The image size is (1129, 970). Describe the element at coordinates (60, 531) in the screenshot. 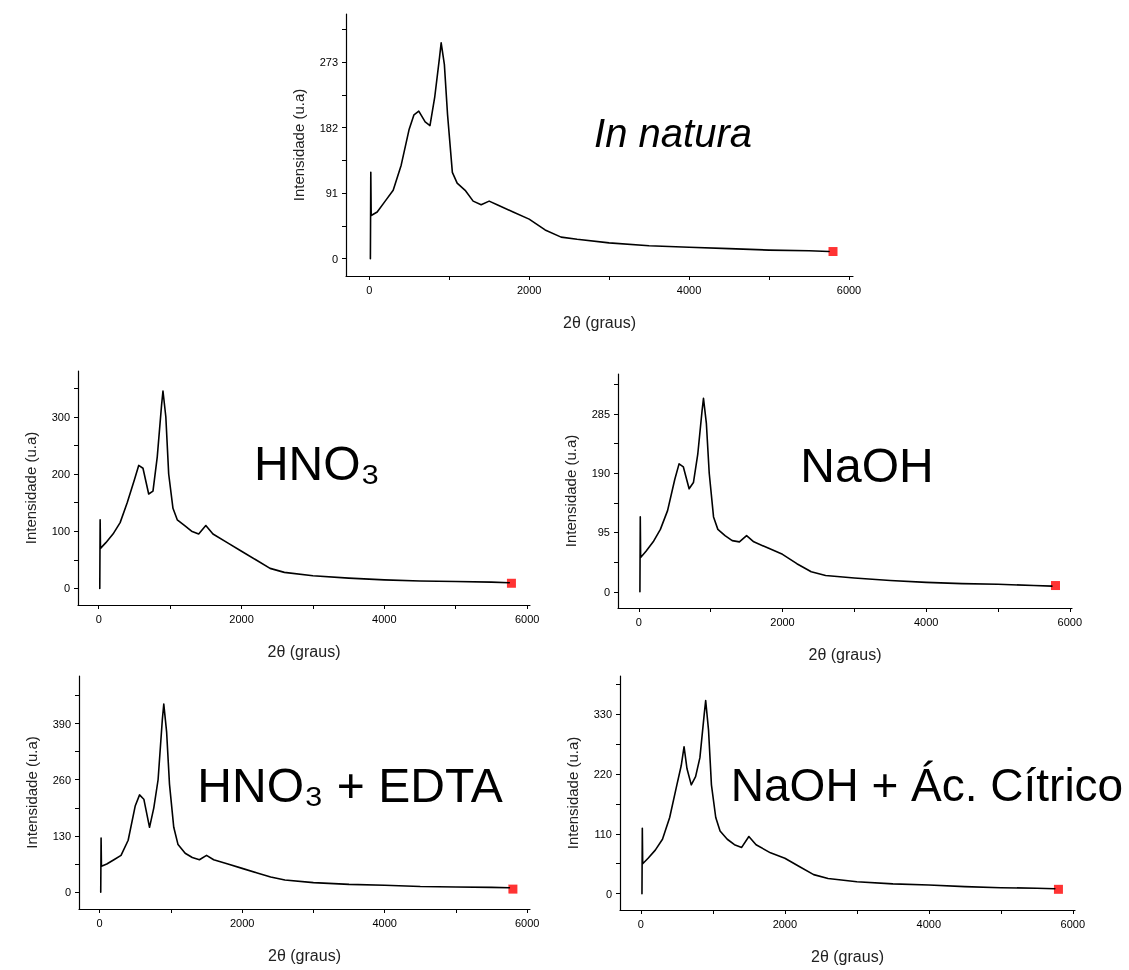

I see `y-tick-label: 100` at that location.